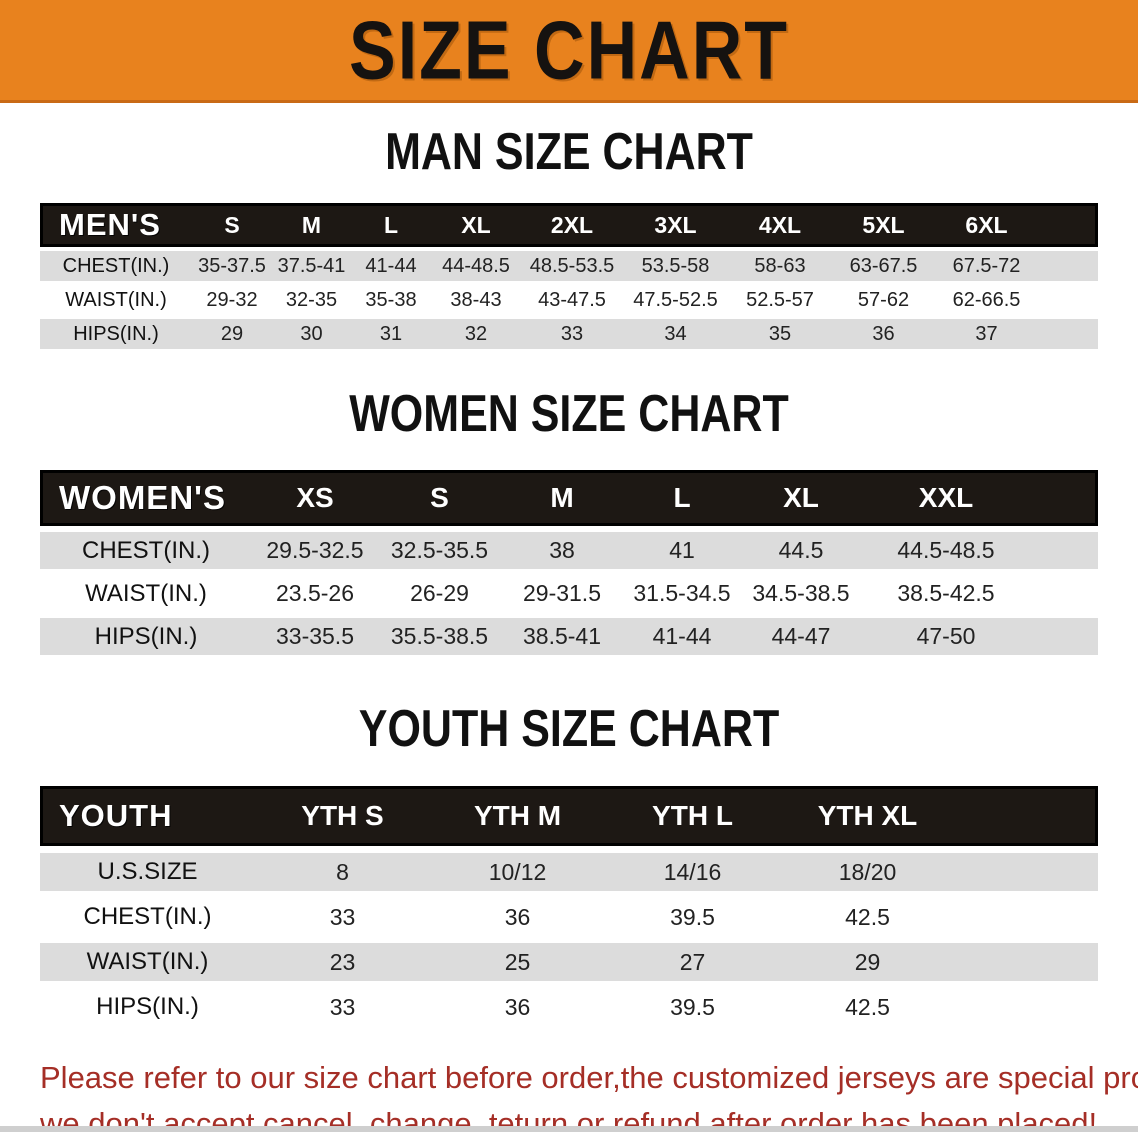 This screenshot has height=1132, width=1138. What do you see at coordinates (439, 550) in the screenshot?
I see `cell-value: 32.5-35.5` at bounding box center [439, 550].